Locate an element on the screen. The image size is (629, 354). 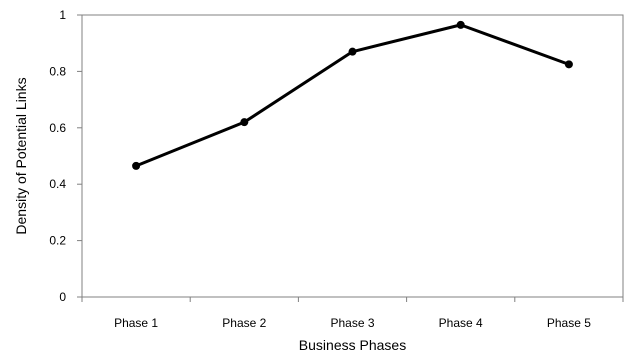
x-tick-labels: Phase 1 Phase 2 Phase 3 Phase 4 Phase 5 is located at coordinates (352, 323).